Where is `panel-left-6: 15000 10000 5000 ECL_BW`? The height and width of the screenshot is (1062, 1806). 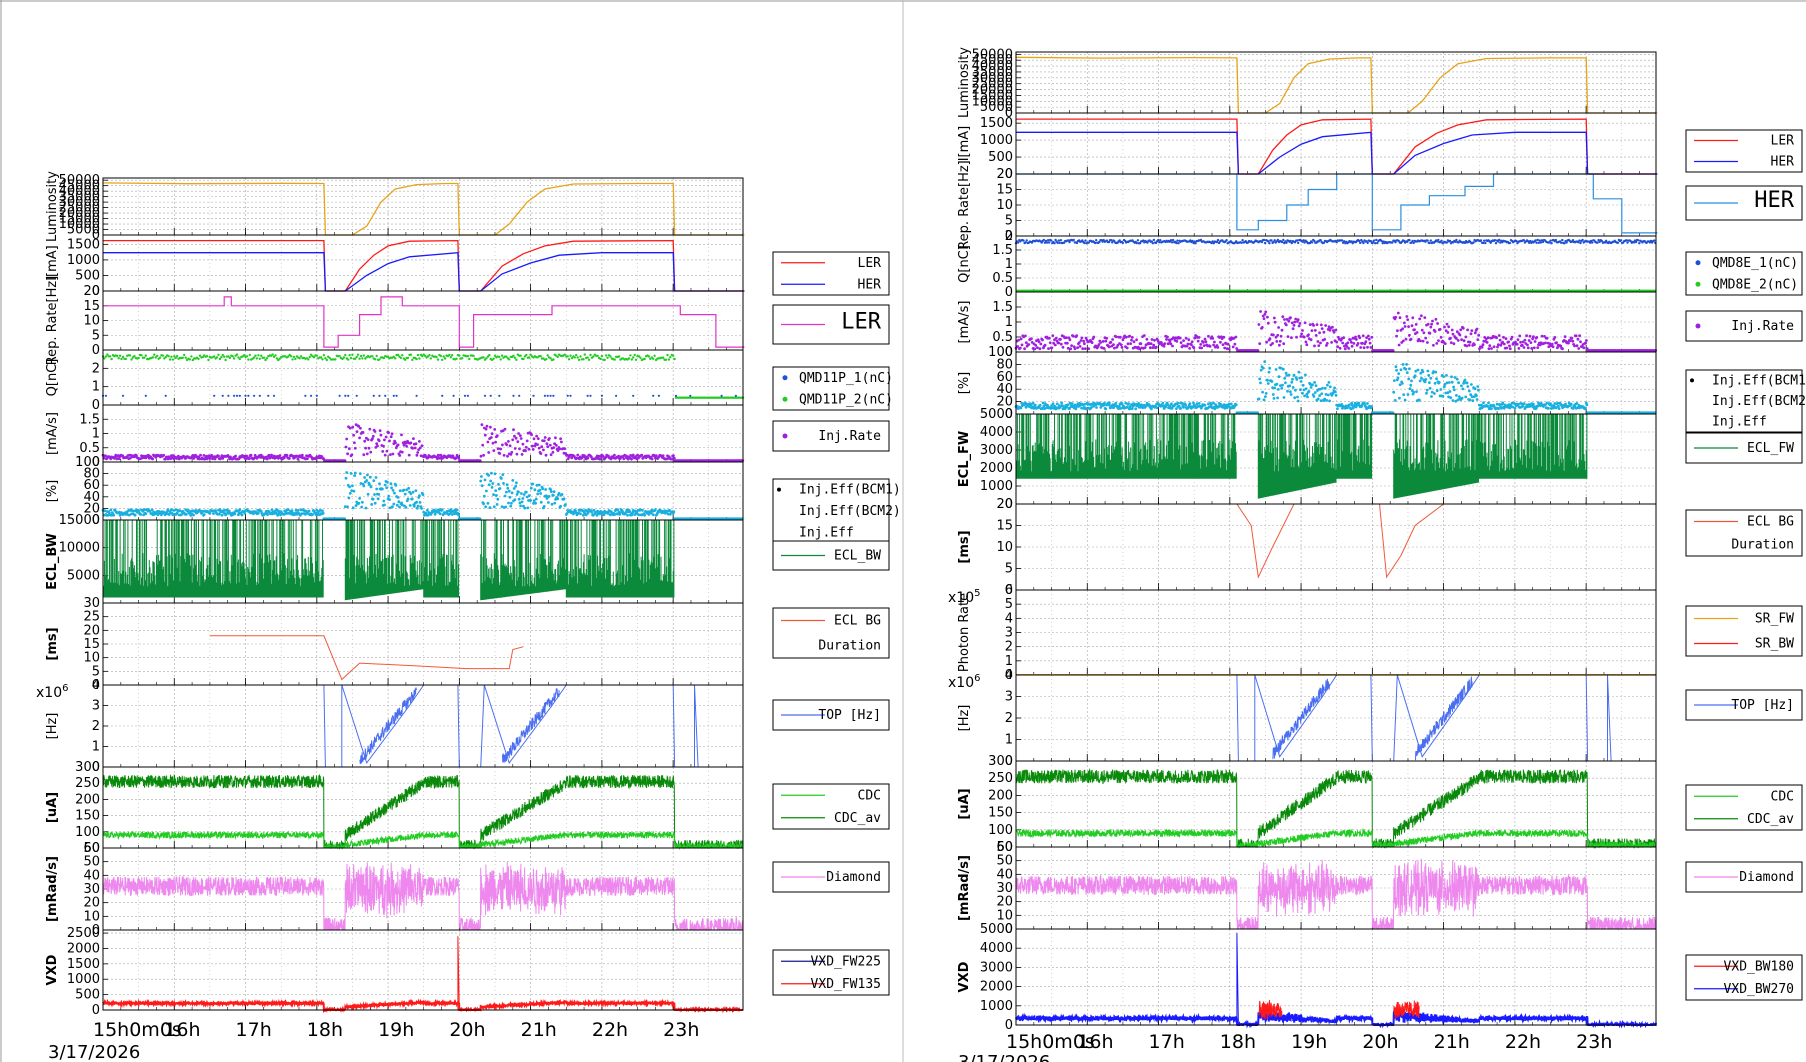
panel-left-6: 15000 10000 5000 ECL_BW is located at coordinates (394, 558).